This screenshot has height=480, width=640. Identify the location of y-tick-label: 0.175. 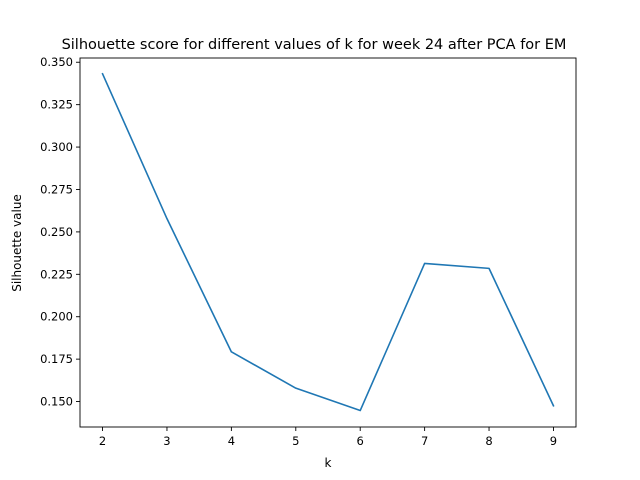
(56, 359).